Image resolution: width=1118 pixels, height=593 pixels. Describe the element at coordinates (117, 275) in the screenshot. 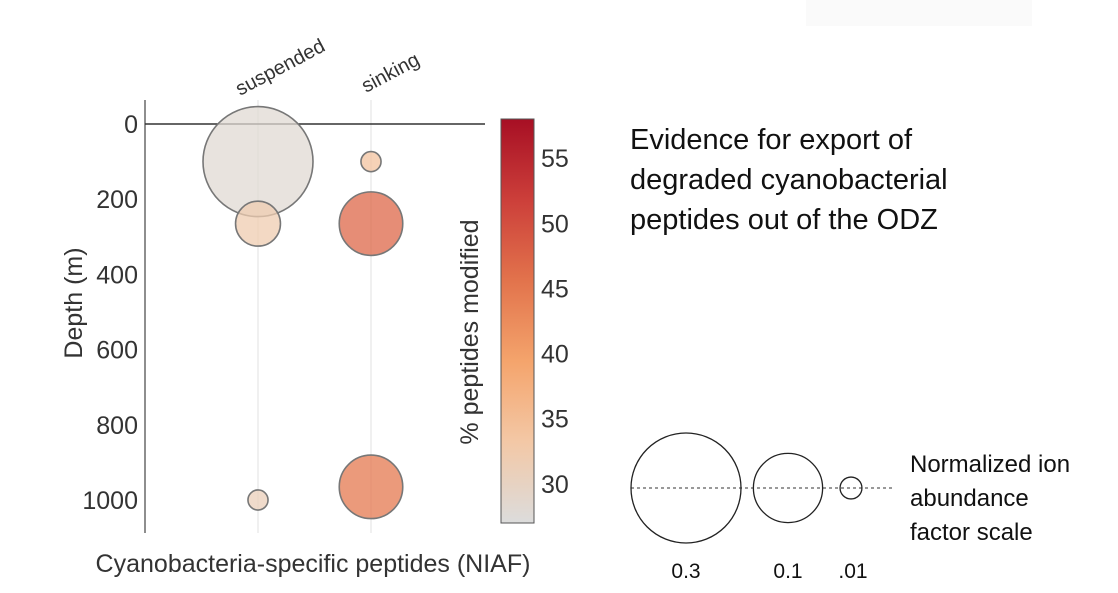

I see `y-tick-label: 400` at that location.